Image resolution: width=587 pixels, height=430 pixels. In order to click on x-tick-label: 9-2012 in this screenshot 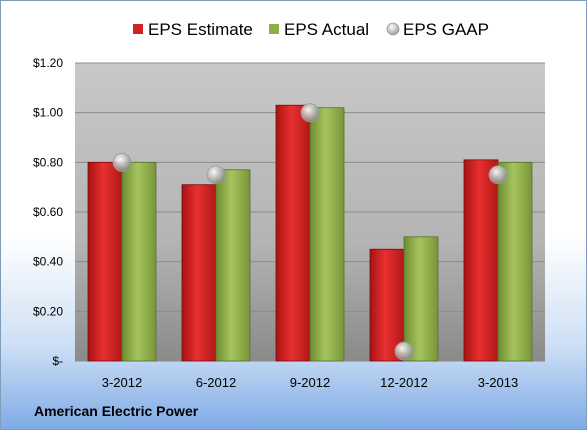, I will do `click(310, 382)`.